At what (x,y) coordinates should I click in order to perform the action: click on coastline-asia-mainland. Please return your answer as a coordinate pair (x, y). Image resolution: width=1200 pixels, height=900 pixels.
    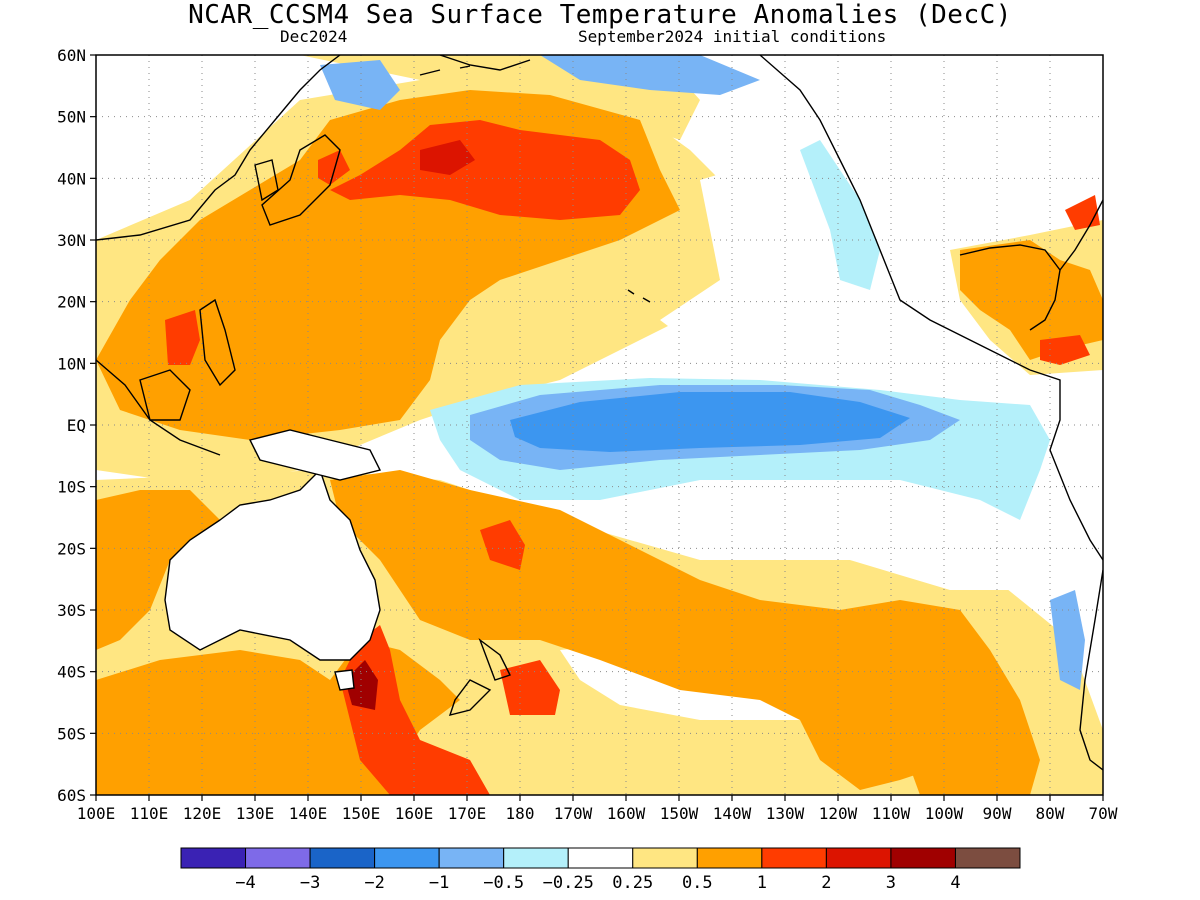
    Looking at the image, I should click on (218, 148).